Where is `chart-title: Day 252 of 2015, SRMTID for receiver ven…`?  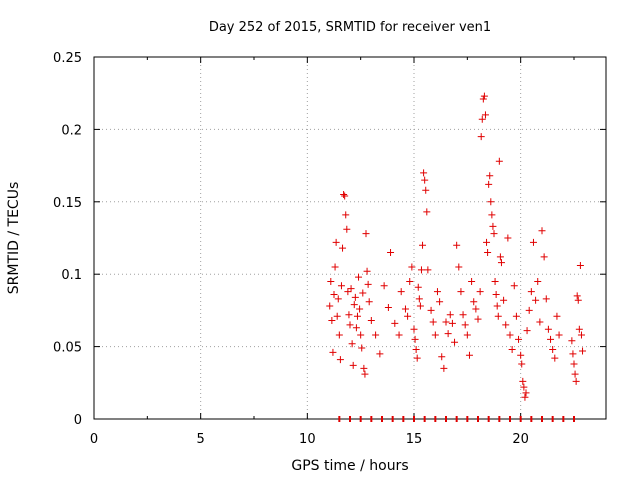
chart-title: Day 252 of 2015, SRMTID for receiver ven… is located at coordinates (350, 27).